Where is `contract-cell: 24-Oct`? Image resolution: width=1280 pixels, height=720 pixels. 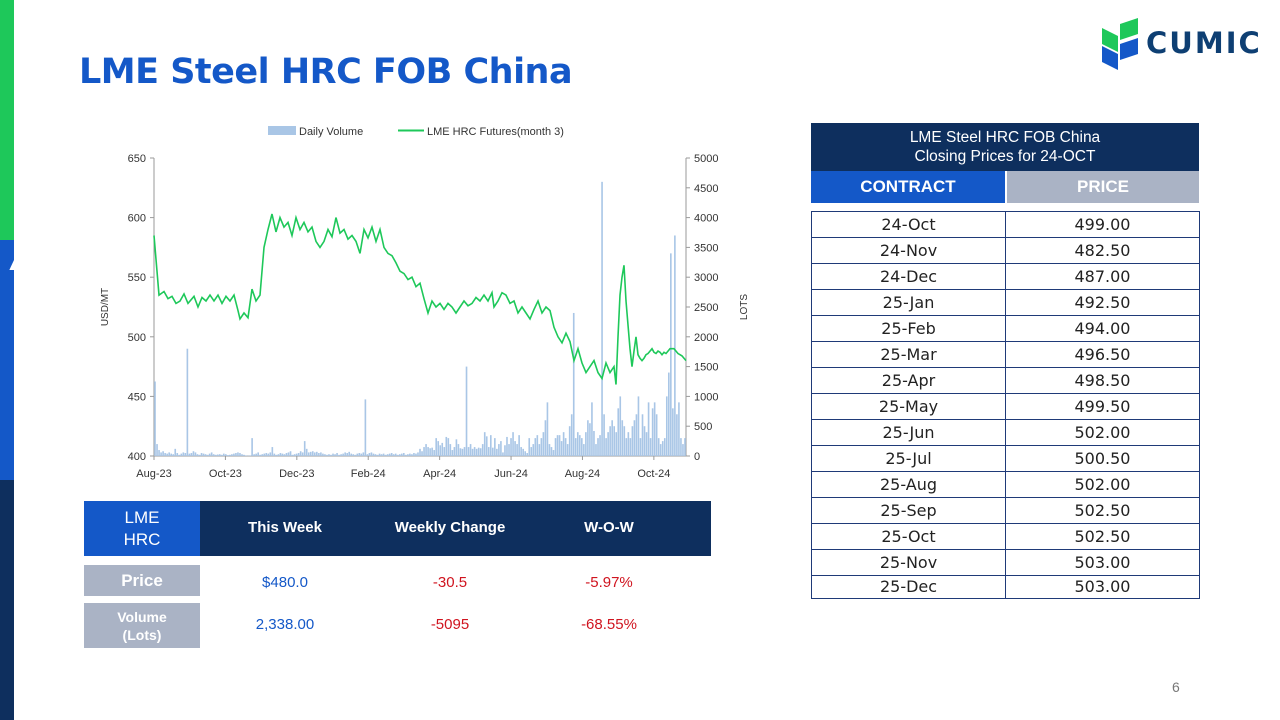
contract-cell: 24-Oct is located at coordinates (909, 224).